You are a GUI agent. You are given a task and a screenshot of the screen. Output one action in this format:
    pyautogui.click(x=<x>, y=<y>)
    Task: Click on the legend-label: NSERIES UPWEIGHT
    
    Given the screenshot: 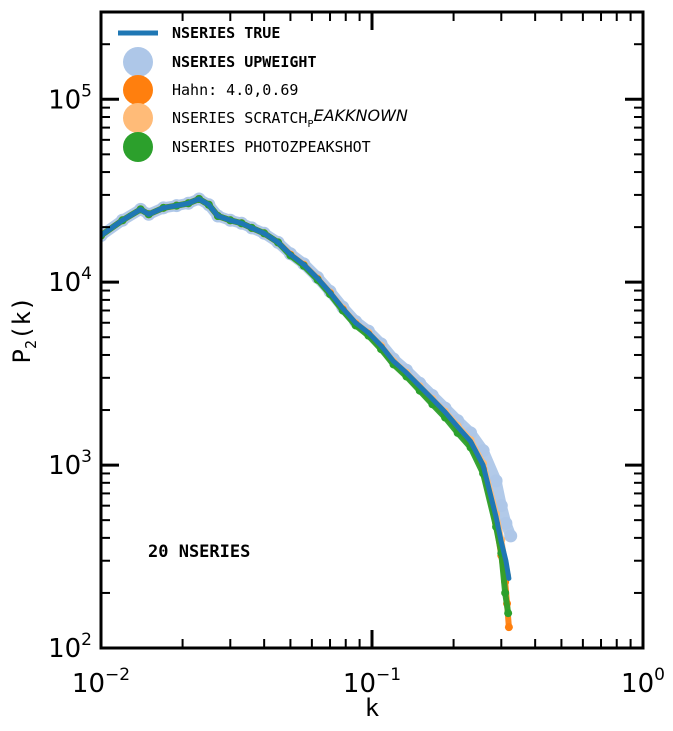 What is the action you would take?
    pyautogui.click(x=244, y=62)
    